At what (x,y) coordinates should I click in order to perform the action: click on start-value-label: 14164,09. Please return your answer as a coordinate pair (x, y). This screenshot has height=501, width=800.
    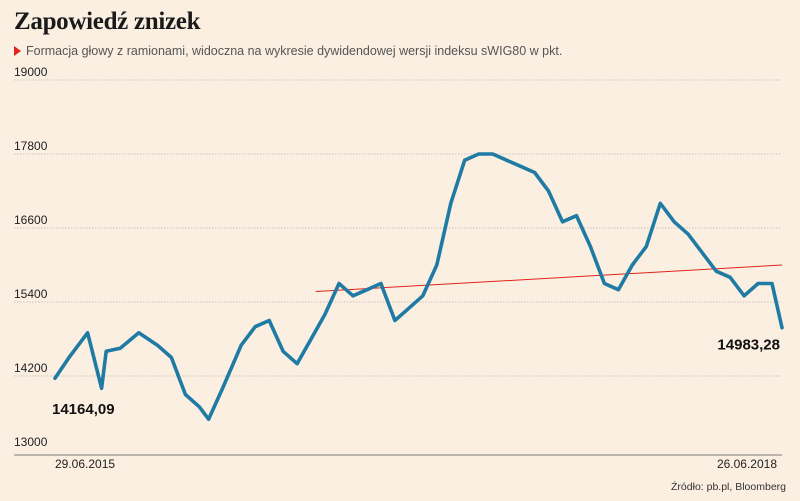
    Looking at the image, I should click on (83, 409).